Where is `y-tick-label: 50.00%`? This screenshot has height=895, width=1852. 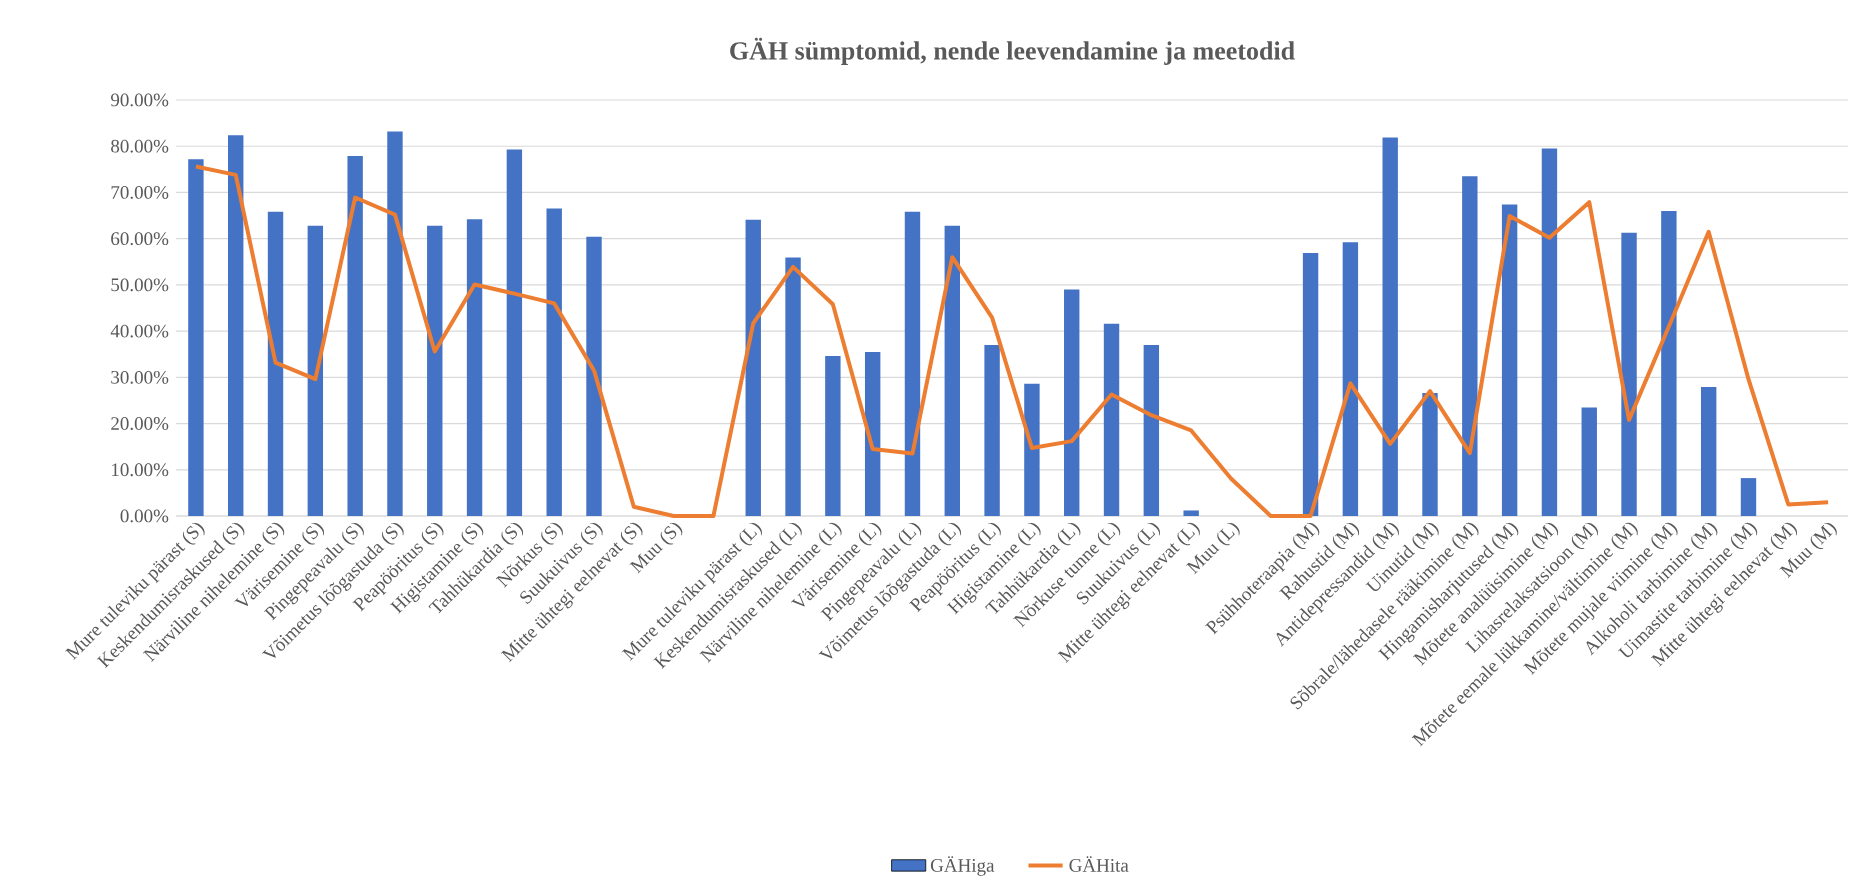
y-tick-label: 50.00% is located at coordinates (140, 285).